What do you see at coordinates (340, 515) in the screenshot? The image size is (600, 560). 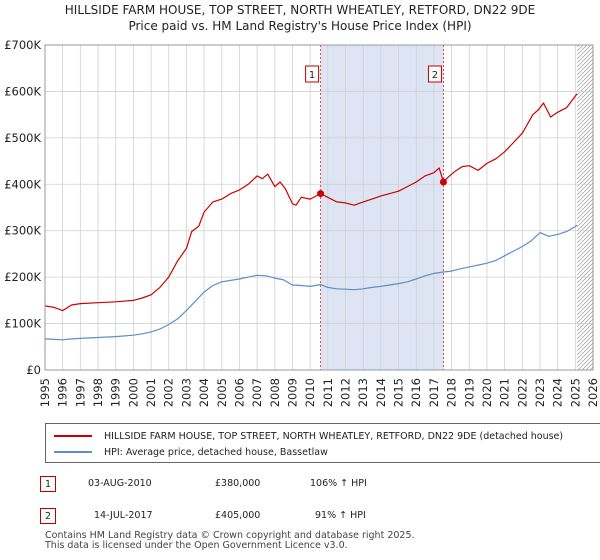 I see `sale-hpi-change: 91% ↑ HPI` at bounding box center [340, 515].